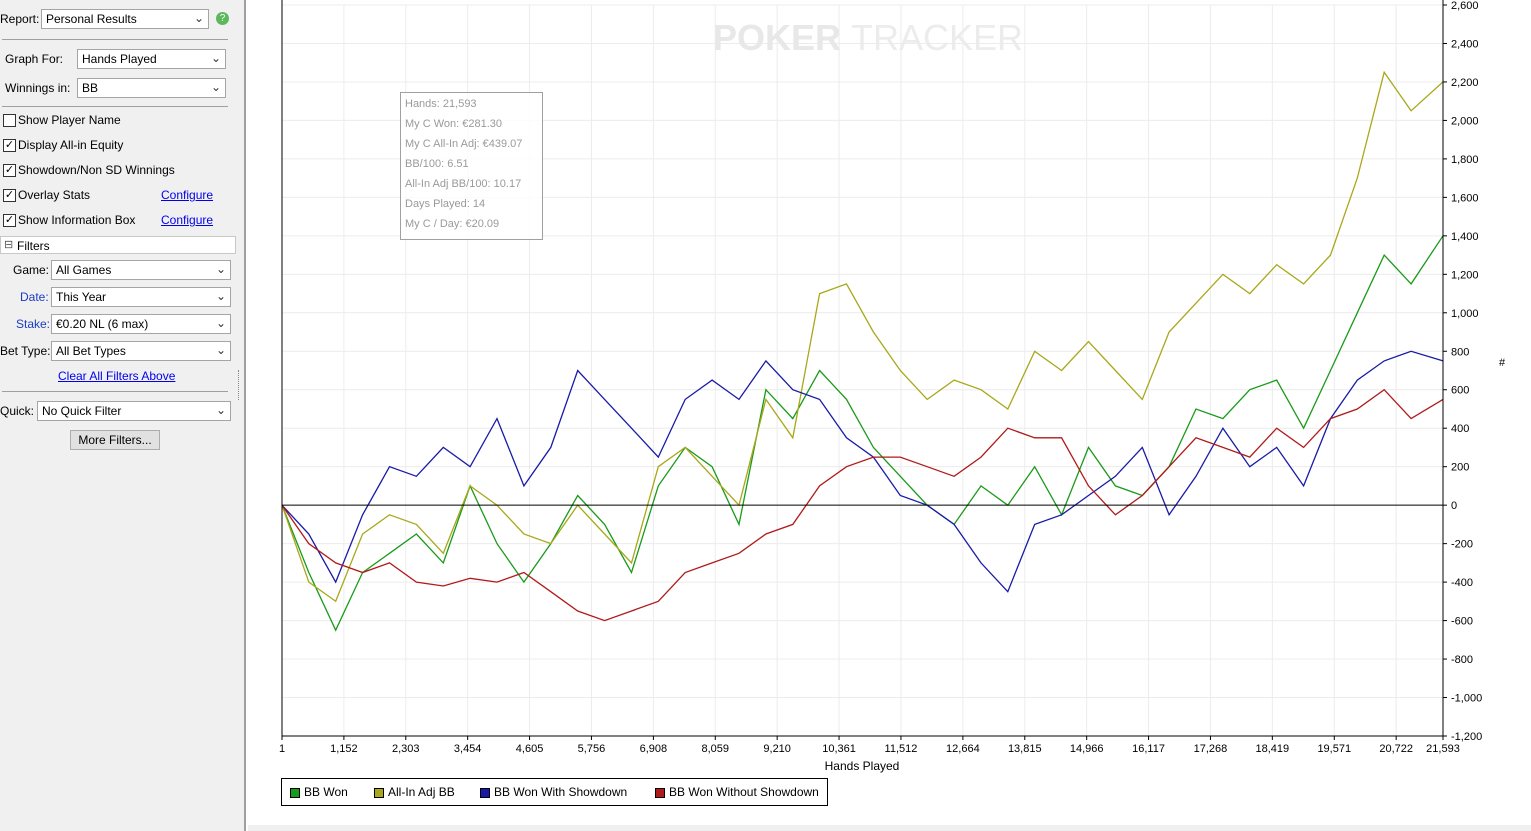 The height and width of the screenshot is (831, 1531). I want to click on y-tick-label: 1,800, so click(1465, 160).